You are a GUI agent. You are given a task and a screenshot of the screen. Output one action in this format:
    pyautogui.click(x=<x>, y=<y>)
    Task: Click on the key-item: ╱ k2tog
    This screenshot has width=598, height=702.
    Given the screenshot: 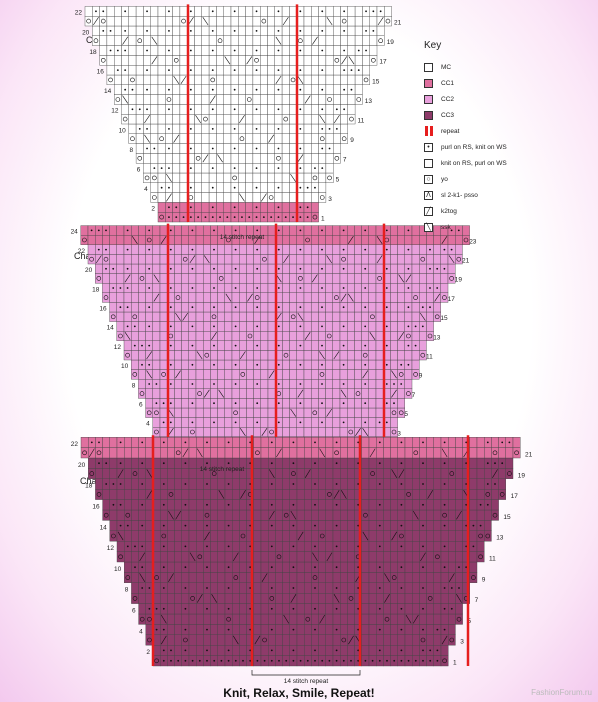 What is the action you would take?
    pyautogui.click(x=509, y=211)
    